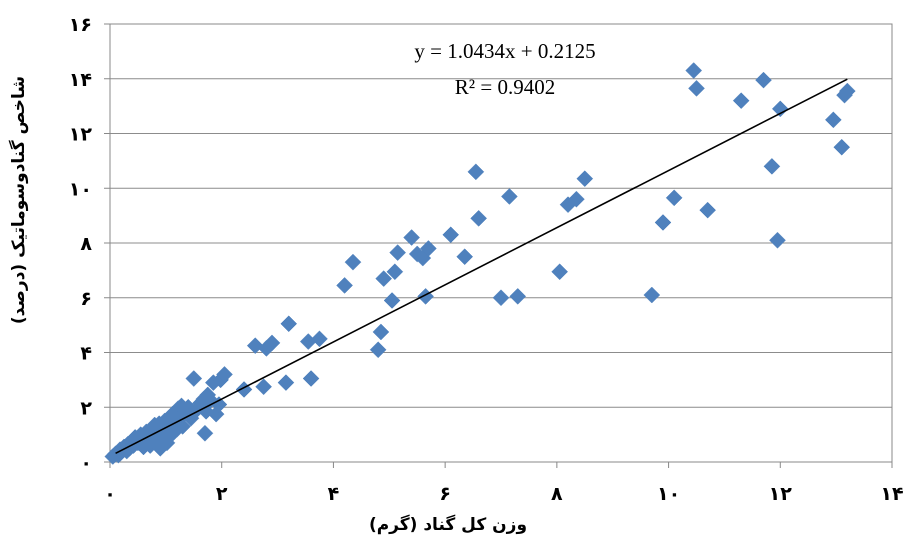 The image size is (906, 539). What do you see at coordinates (86, 244) in the screenshot?
I see `y-tick-label: ۸` at bounding box center [86, 244].